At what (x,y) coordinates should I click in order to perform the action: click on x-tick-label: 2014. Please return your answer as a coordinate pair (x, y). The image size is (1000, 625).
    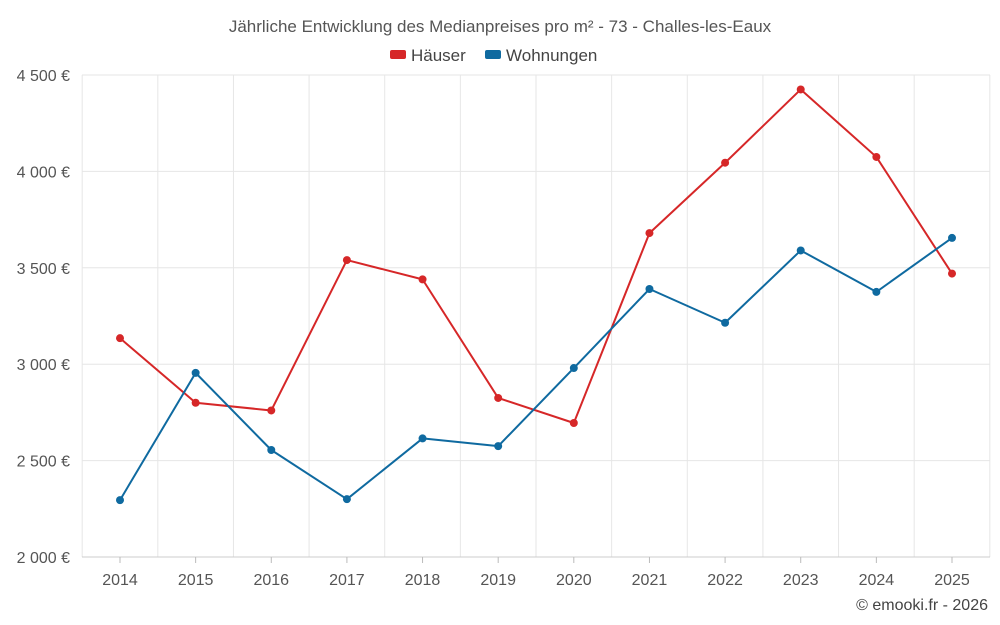
    Looking at the image, I should click on (120, 580).